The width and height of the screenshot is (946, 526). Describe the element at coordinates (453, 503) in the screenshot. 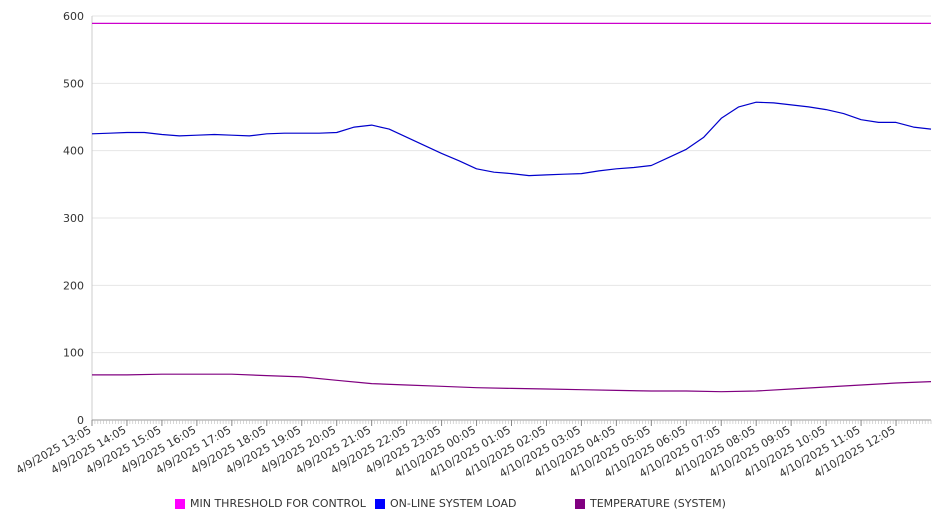

I see `legend-label-online-system-load: ON-LINE SYSTEM LOAD` at that location.